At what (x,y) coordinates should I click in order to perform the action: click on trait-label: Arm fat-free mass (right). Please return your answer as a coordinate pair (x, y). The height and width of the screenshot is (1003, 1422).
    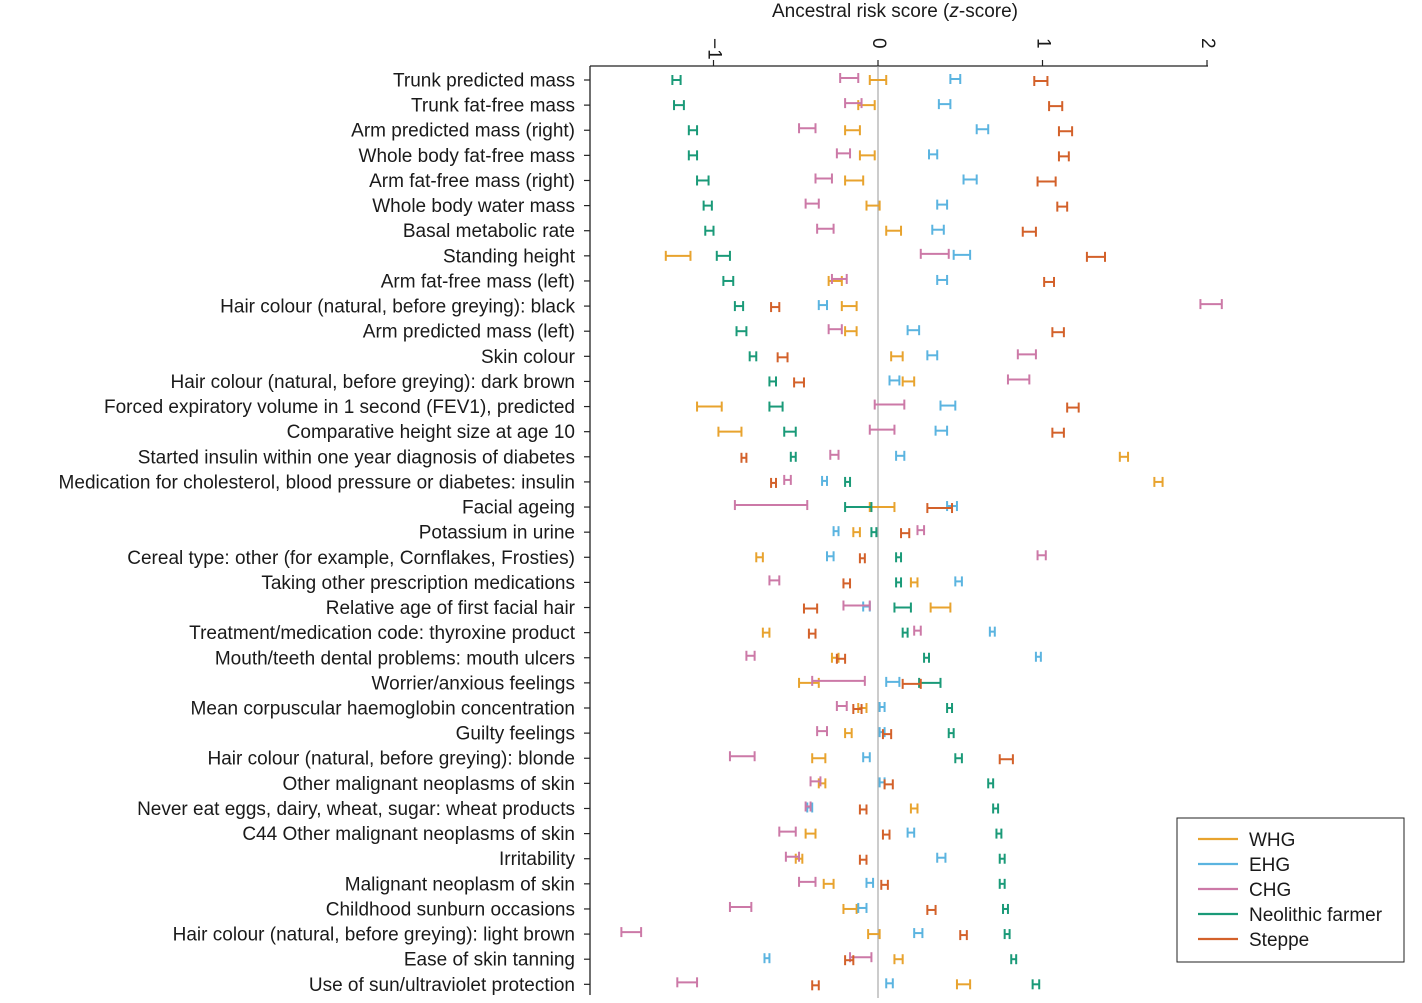
    Looking at the image, I should click on (472, 181).